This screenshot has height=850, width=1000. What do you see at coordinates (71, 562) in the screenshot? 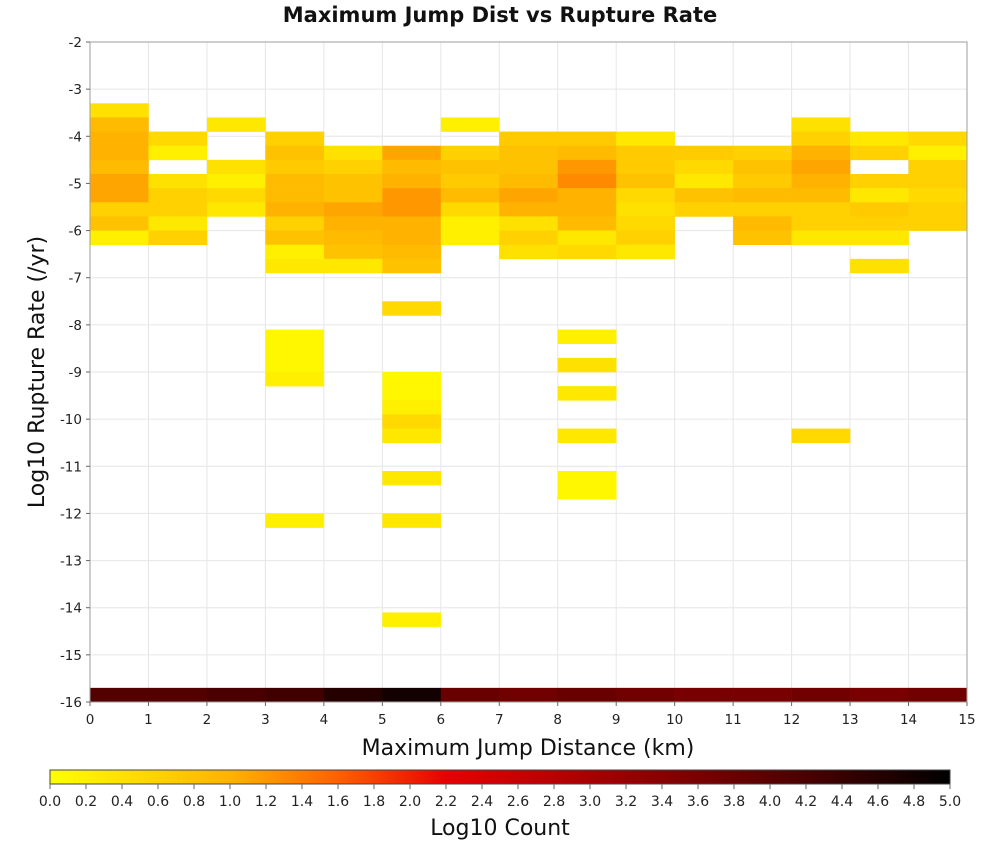
I see `y-tick-label: -13` at bounding box center [71, 562].